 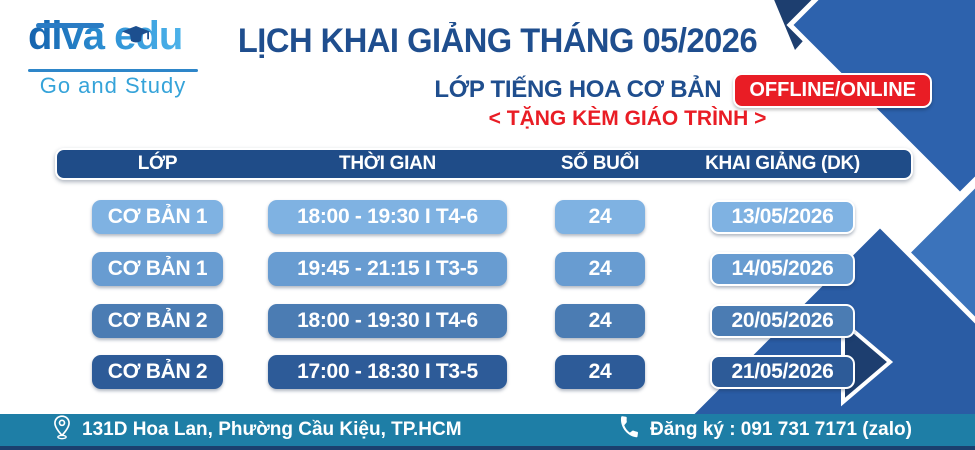 What do you see at coordinates (272, 429) in the screenshot?
I see `address-text: 131D Hoa Lan, Phường Cầu Kiệu, TP.HCM` at bounding box center [272, 429].